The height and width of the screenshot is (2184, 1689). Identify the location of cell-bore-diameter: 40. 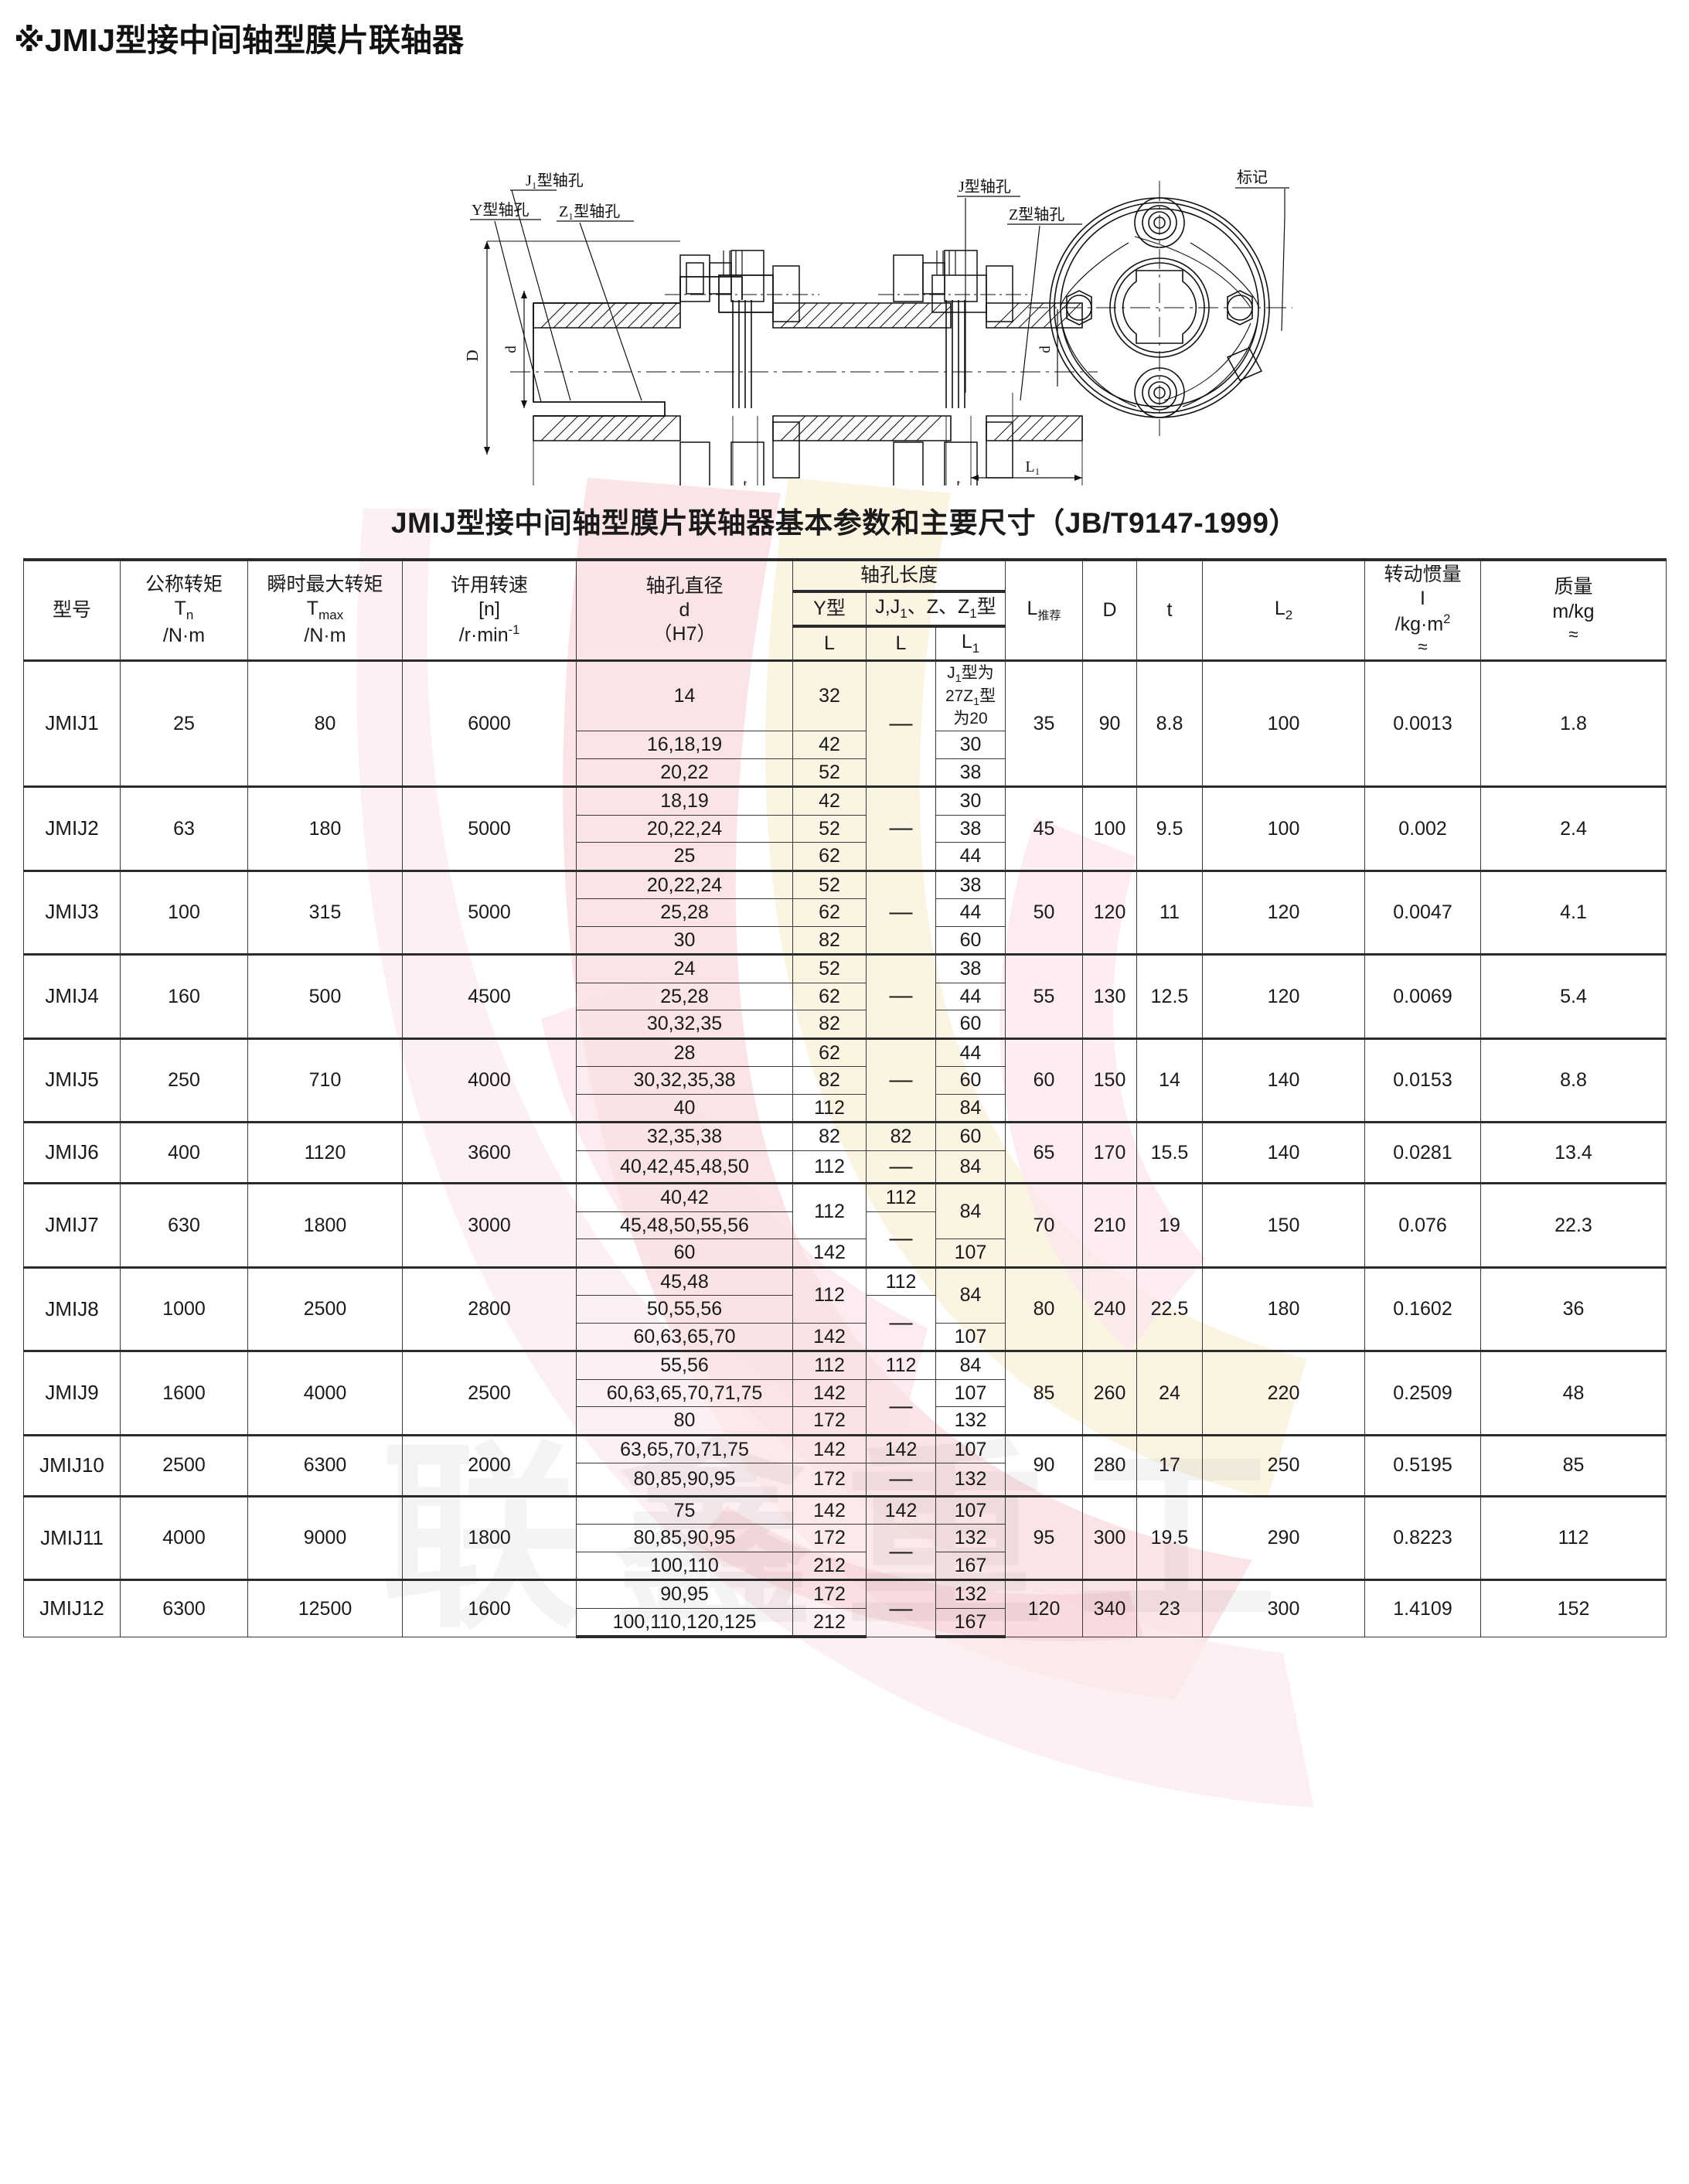
(684, 1108).